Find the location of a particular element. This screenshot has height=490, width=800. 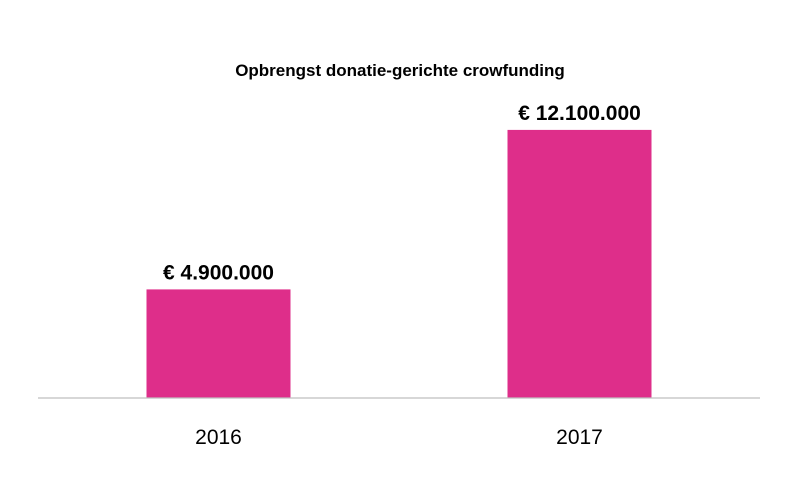

data-label-2016: € 4.900.000 is located at coordinates (218, 272).